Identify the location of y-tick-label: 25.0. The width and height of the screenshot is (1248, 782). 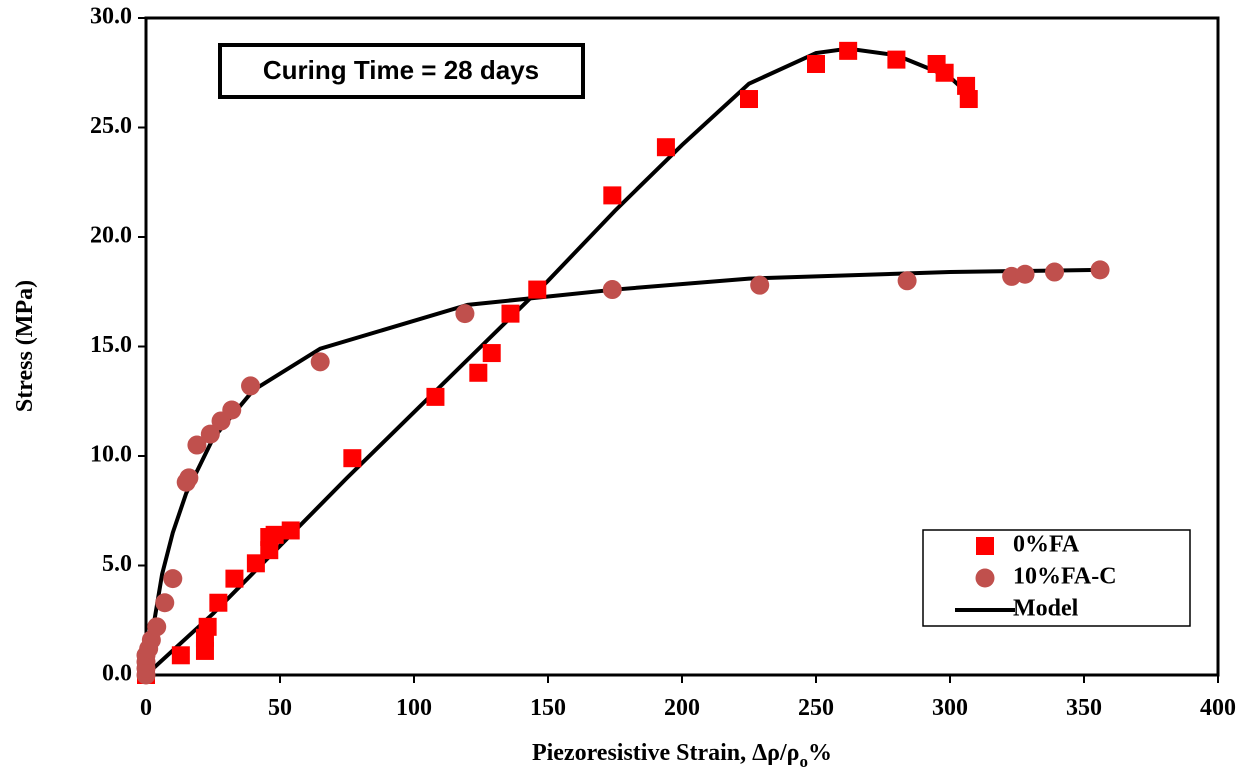
(111, 126).